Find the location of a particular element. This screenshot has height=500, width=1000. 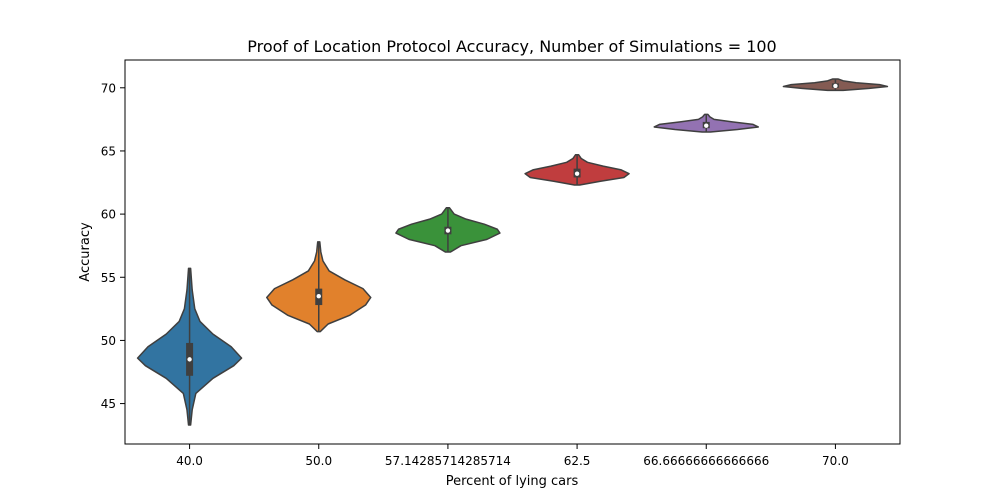

x-tick-label: 50.0 is located at coordinates (318, 461).